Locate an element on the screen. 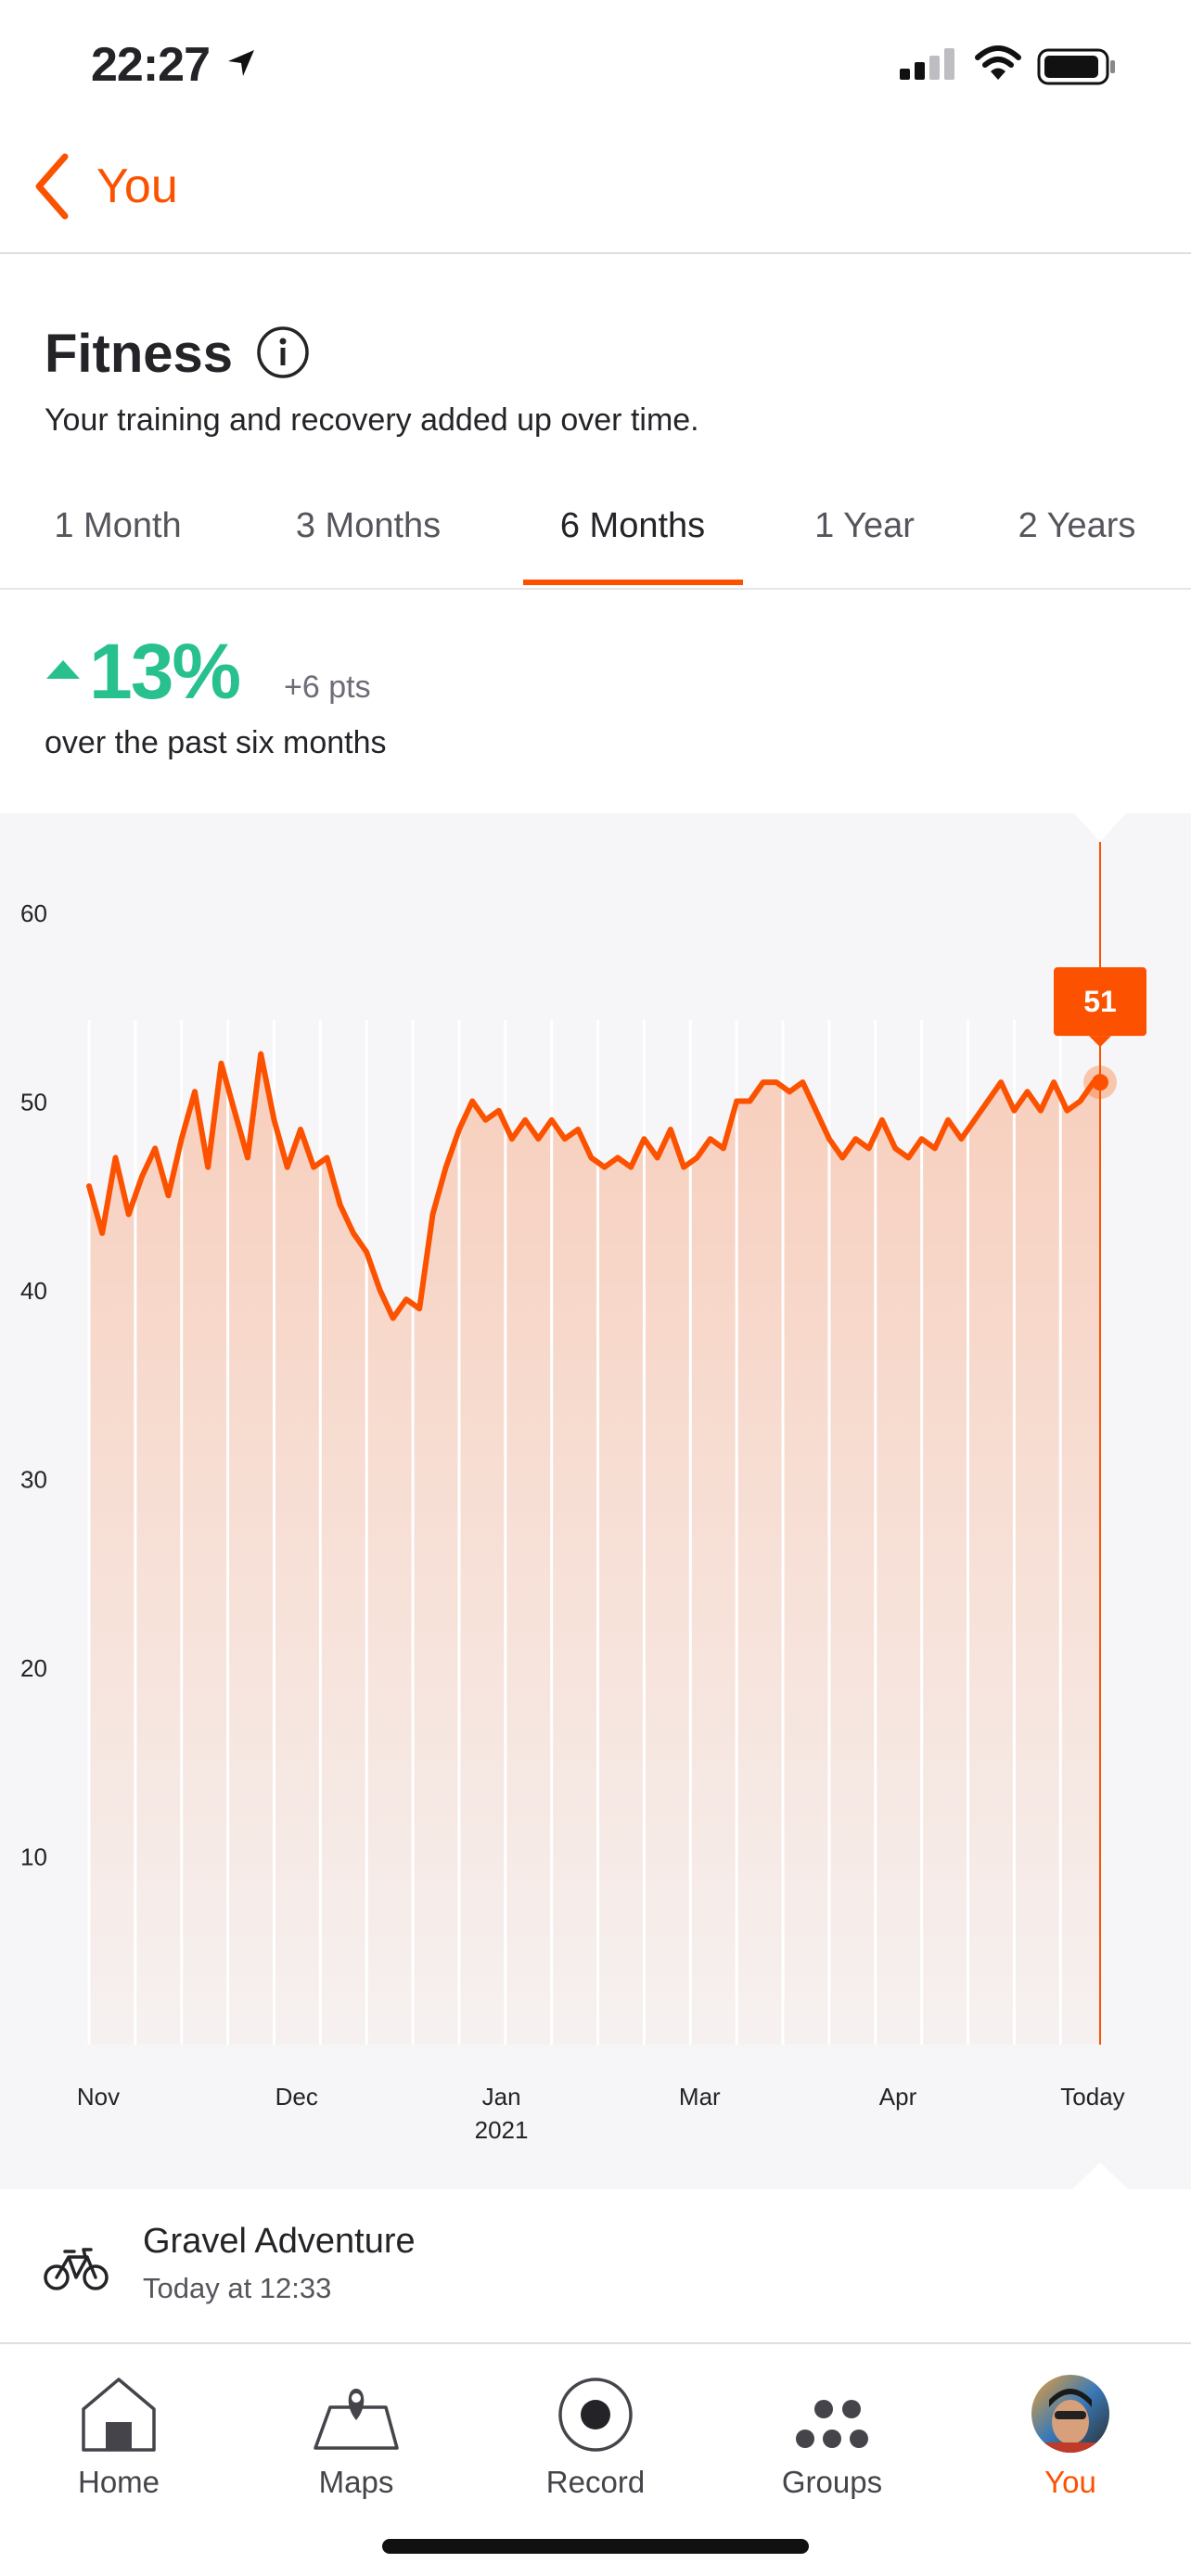 This screenshot has width=1191, height=2576. info-icon is located at coordinates (283, 352).